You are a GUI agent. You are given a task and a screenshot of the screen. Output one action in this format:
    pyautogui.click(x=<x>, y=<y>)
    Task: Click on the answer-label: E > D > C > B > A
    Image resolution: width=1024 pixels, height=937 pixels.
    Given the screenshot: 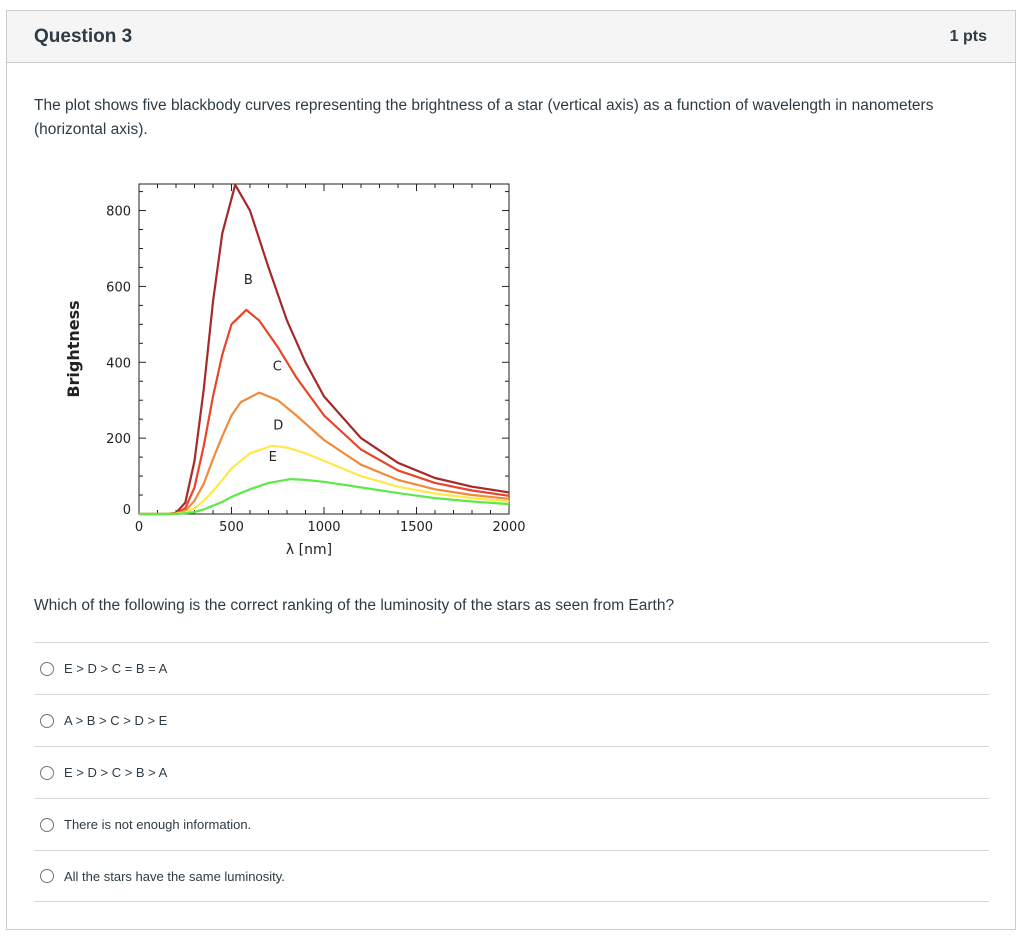 What is the action you would take?
    pyautogui.click(x=116, y=772)
    